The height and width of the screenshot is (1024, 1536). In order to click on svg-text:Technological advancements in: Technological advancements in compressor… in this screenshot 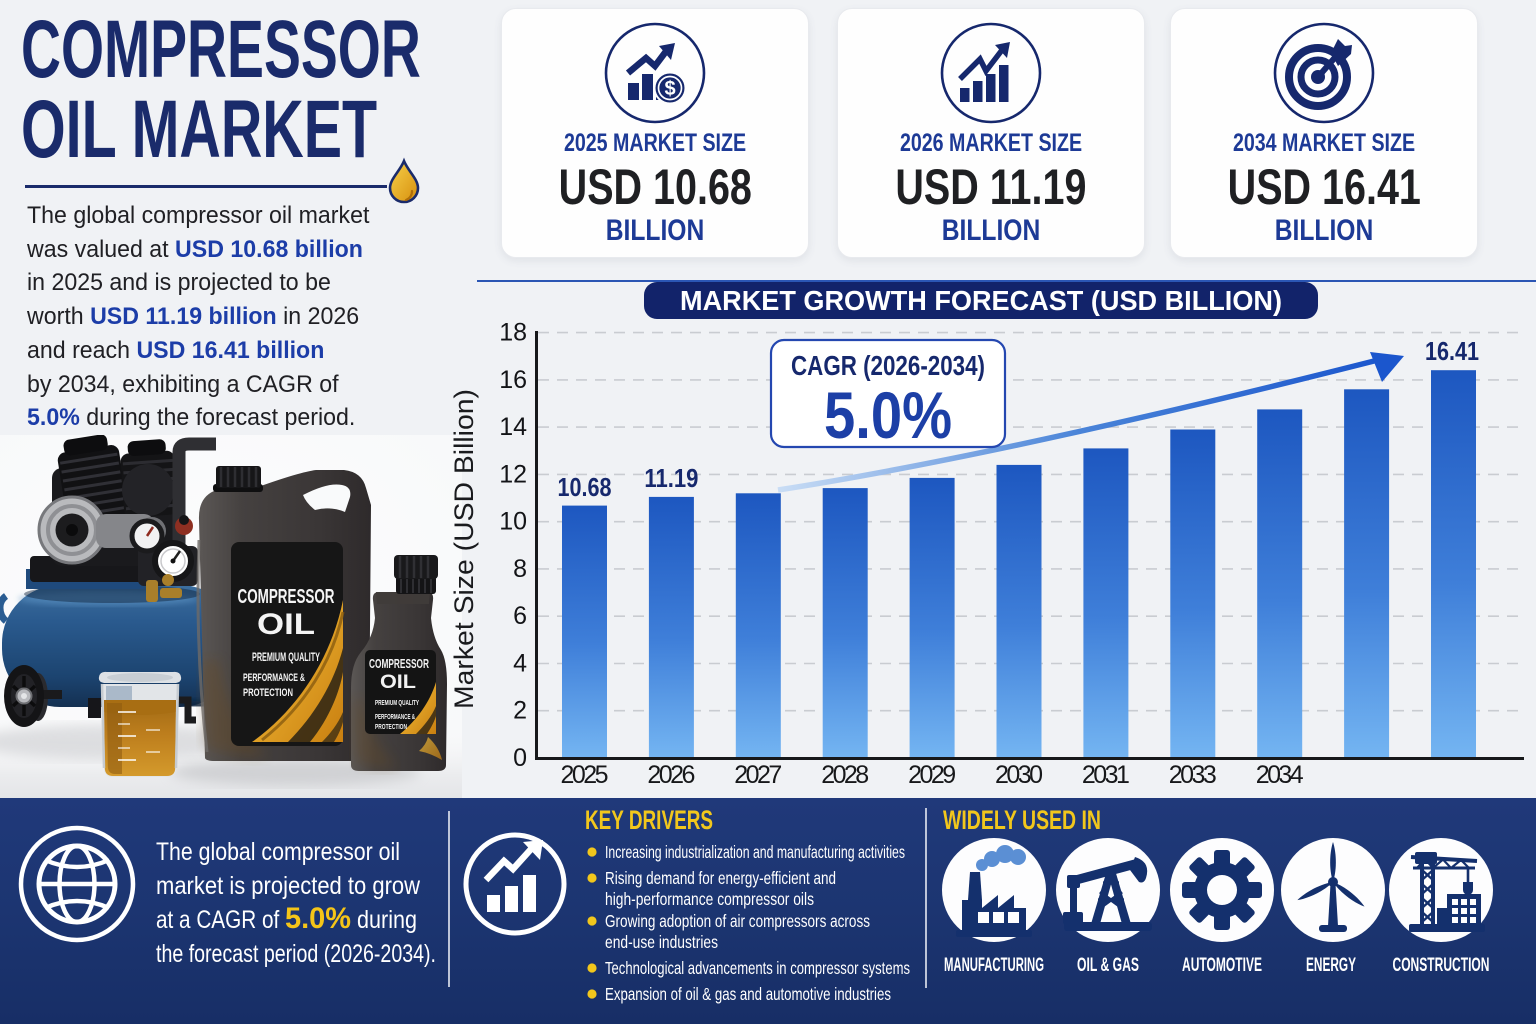, I will do `click(757, 968)`.